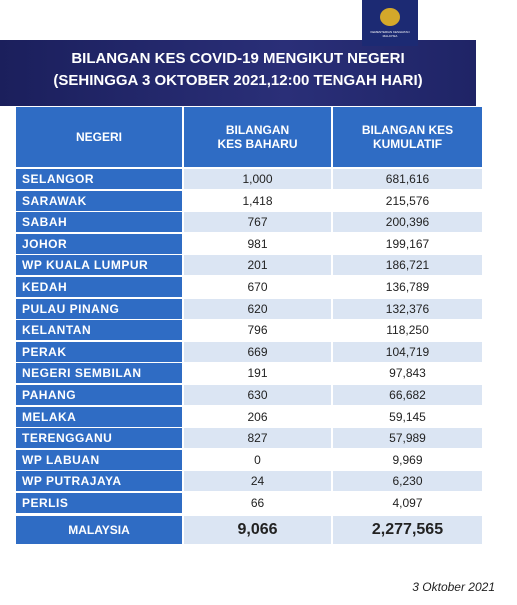 Image resolution: width=517 pixels, height=605 pixels. What do you see at coordinates (99, 200) in the screenshot?
I see `state-cell: SARAWAK` at bounding box center [99, 200].